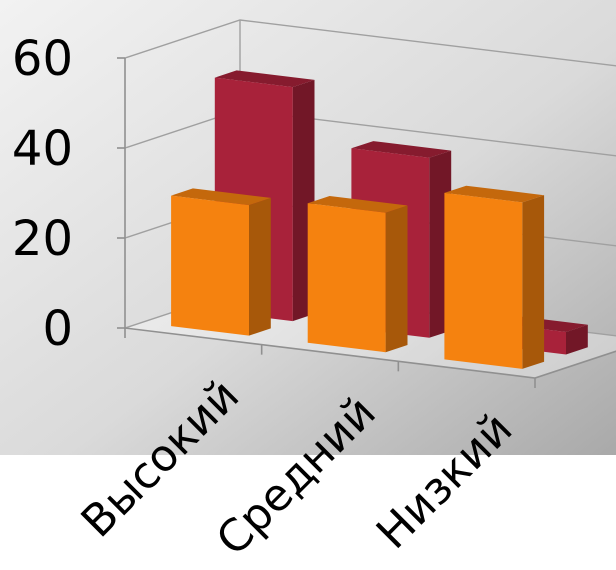  What do you see at coordinates (42, 149) in the screenshot?
I see `y-tick-label: 40` at bounding box center [42, 149].